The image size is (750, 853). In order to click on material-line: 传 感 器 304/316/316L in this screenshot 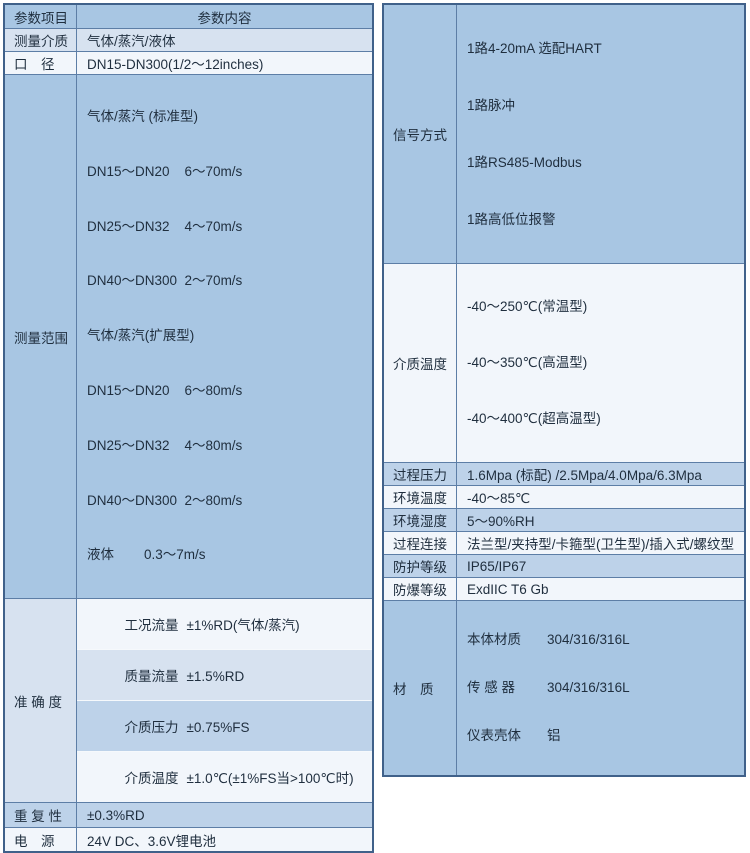, I will do `click(605, 688)`.